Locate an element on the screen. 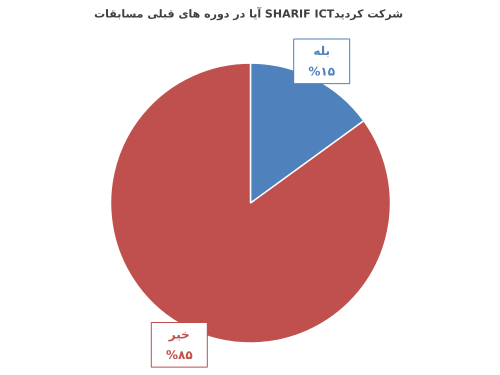  slice-label: بله is located at coordinates (321, 51).